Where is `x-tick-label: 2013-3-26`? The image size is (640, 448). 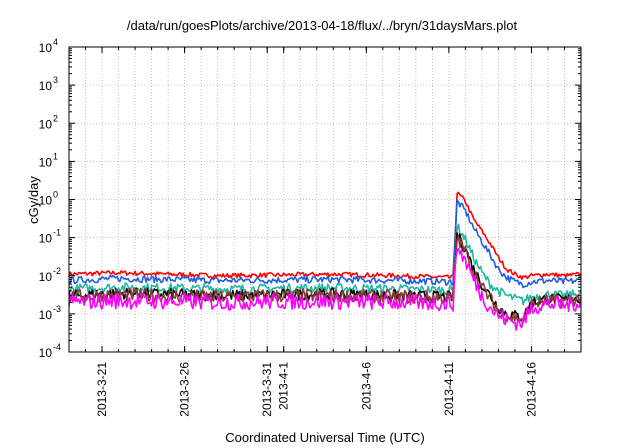
x-tick-label: 2013-3-26 is located at coordinates (185, 389).